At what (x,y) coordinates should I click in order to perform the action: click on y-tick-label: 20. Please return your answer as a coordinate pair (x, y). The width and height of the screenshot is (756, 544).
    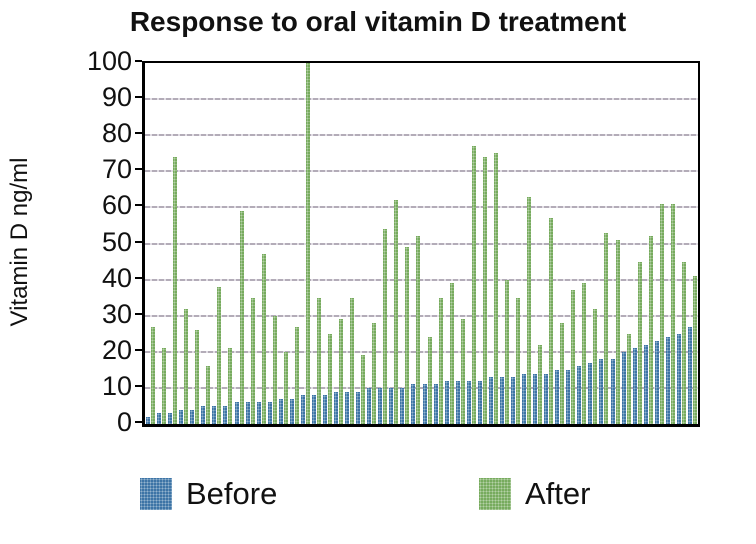
    Looking at the image, I should click on (116, 349).